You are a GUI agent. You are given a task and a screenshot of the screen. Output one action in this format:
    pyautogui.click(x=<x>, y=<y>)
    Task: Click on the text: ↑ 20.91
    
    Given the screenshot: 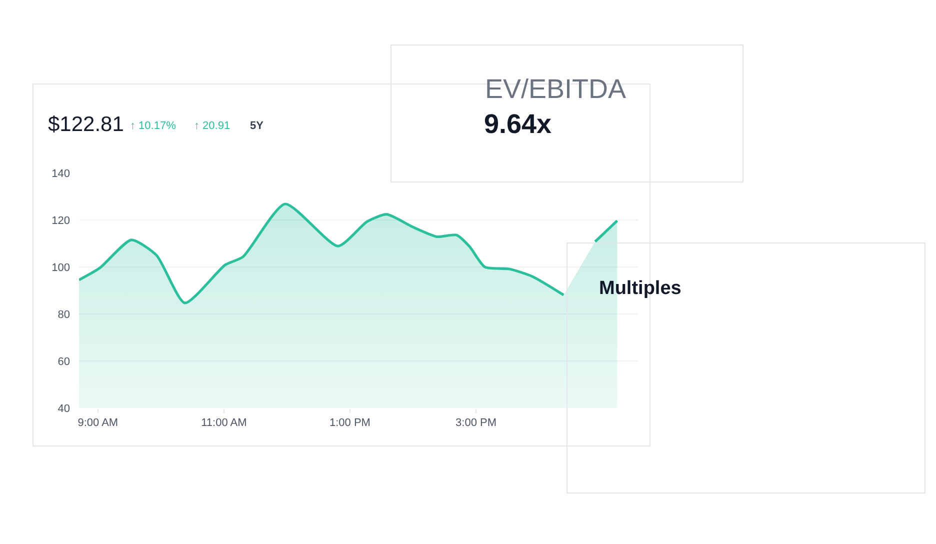 What is the action you would take?
    pyautogui.click(x=212, y=126)
    